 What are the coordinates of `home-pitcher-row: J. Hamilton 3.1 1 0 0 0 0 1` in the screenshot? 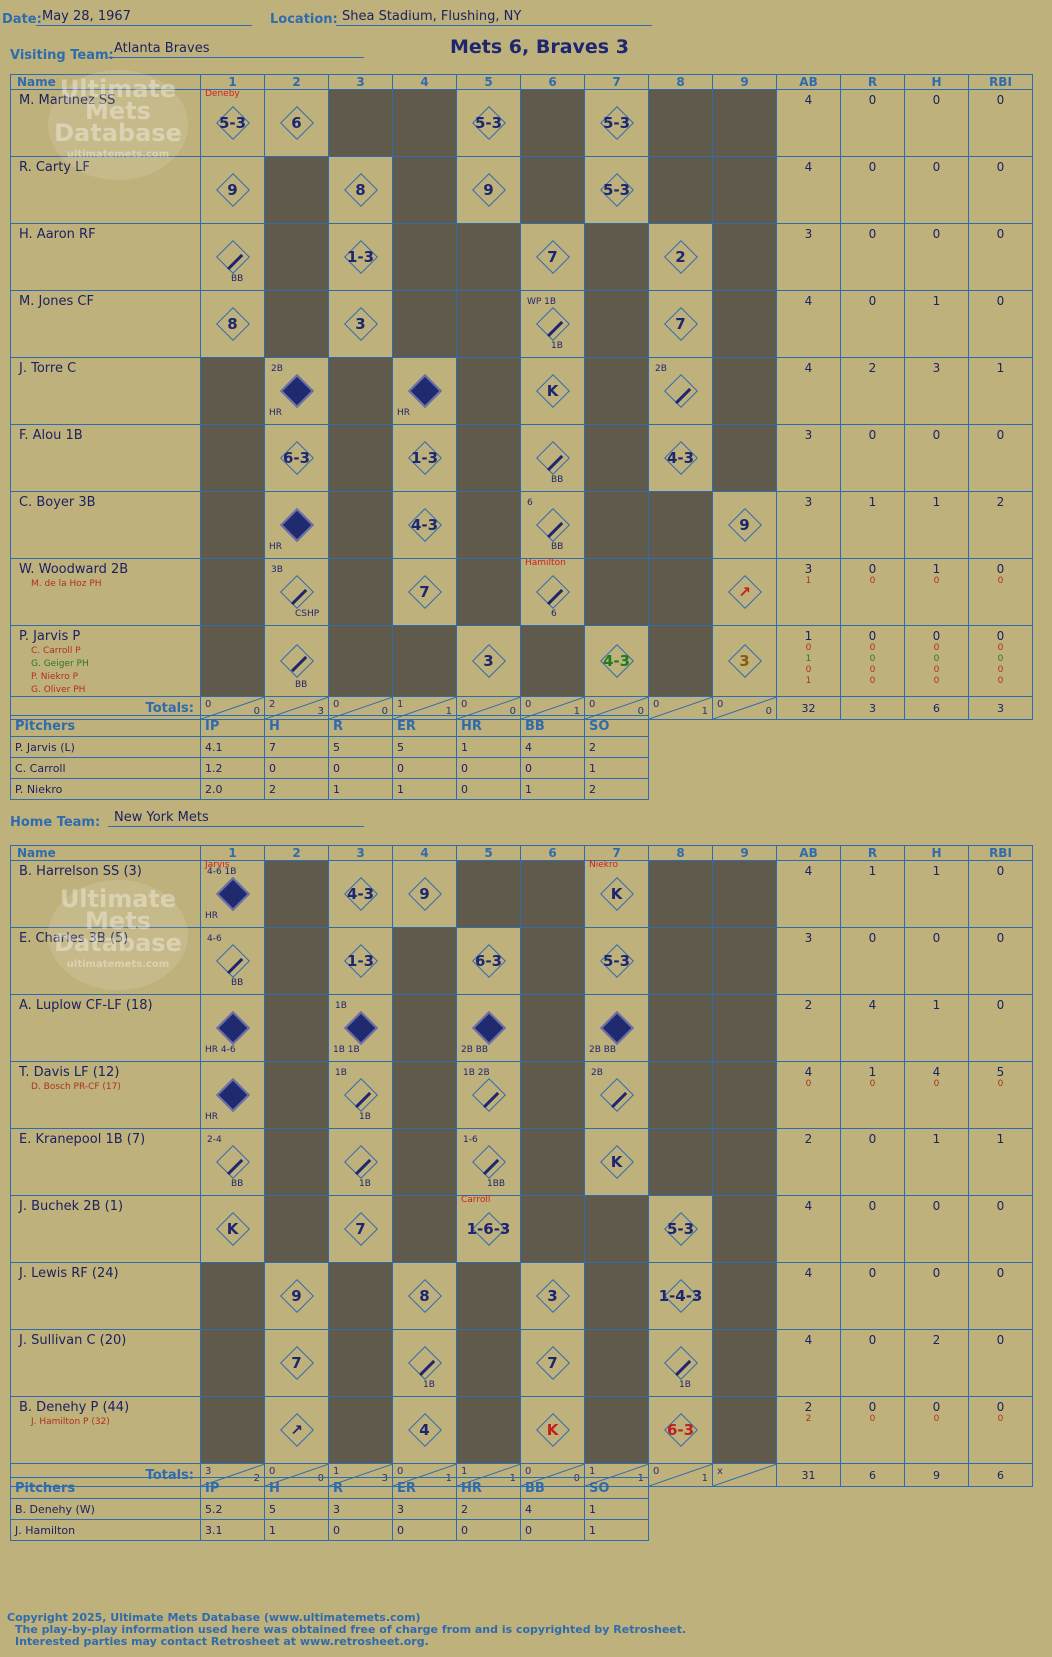 It's located at (329, 1530).